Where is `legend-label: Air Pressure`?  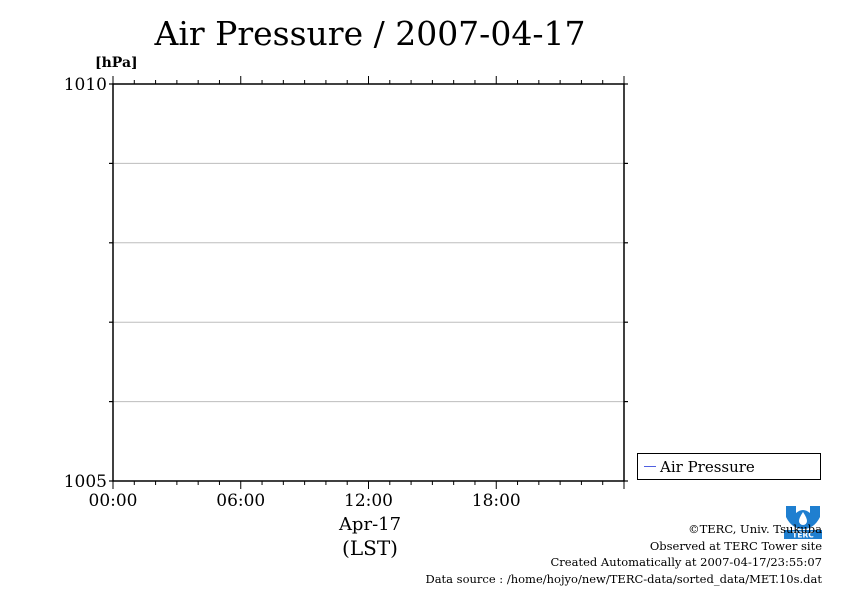 legend-label: Air Pressure is located at coordinates (707, 466).